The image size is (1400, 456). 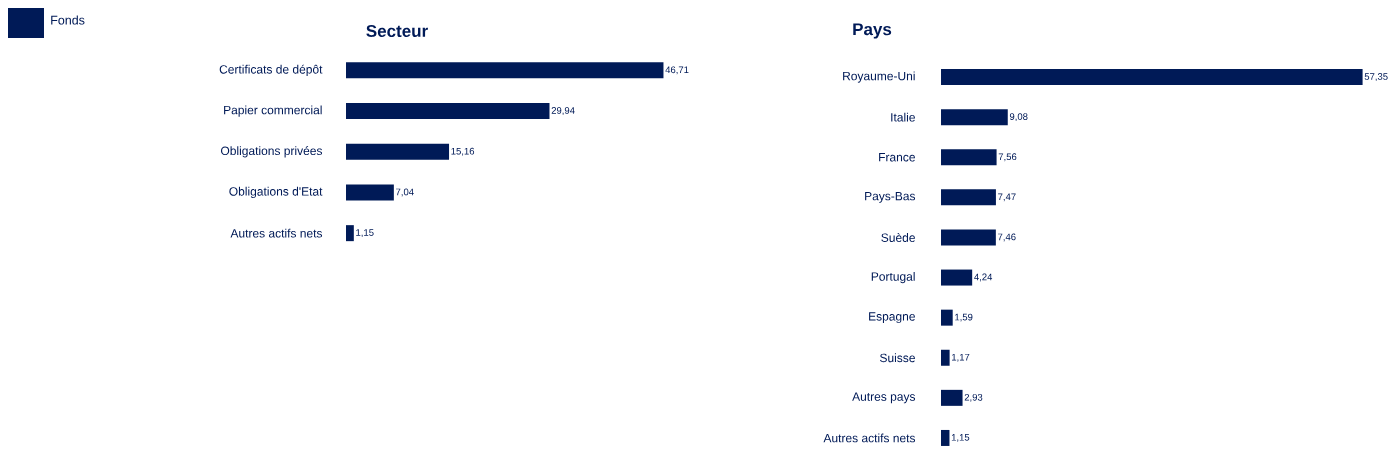 I want to click on data-label: 29,94, so click(x=563, y=111).